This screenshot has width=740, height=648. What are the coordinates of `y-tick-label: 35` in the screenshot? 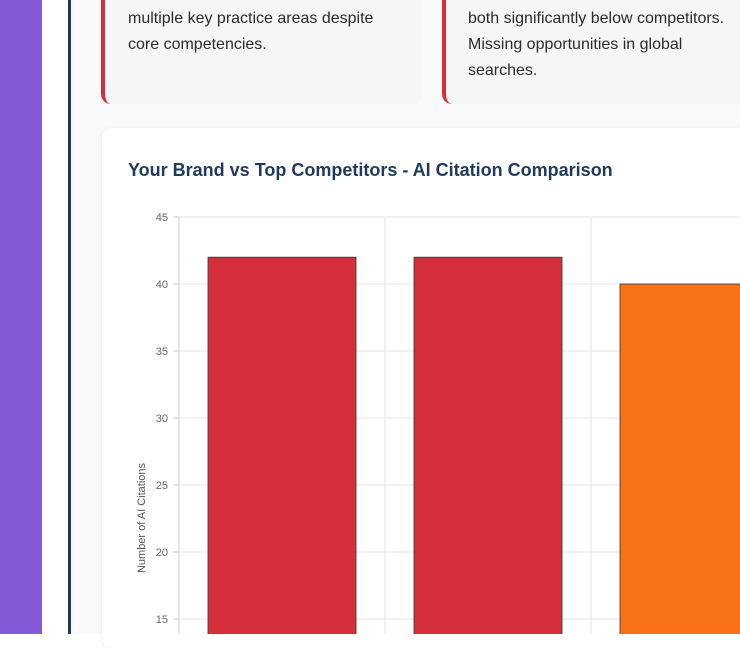 It's located at (162, 352).